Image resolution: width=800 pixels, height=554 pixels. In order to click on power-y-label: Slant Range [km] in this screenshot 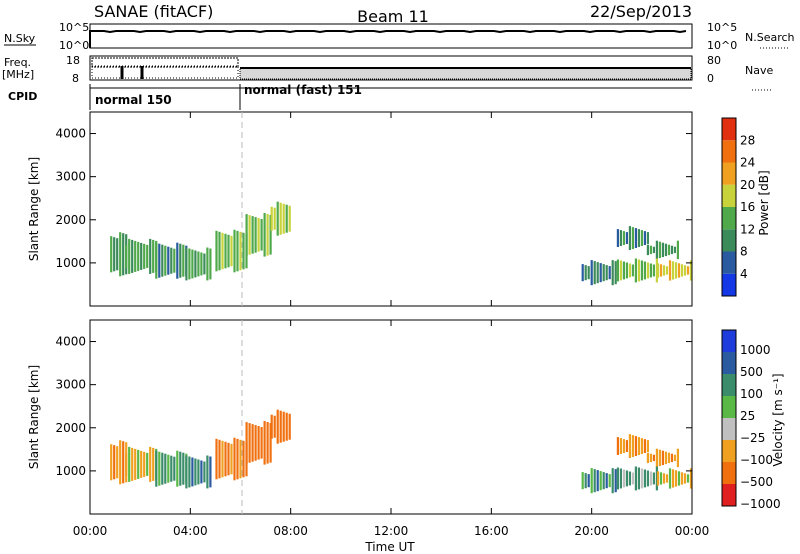, I will do `click(34, 209)`.